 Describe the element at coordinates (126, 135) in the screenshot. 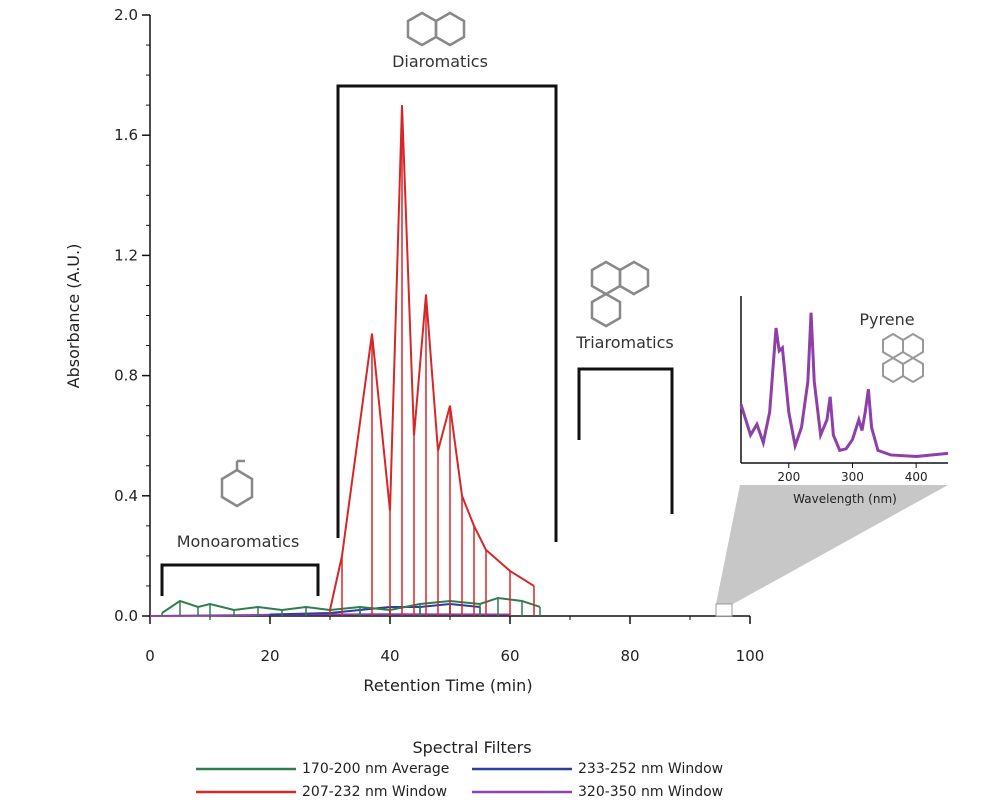

I see `y-tick-label: 1.6` at that location.